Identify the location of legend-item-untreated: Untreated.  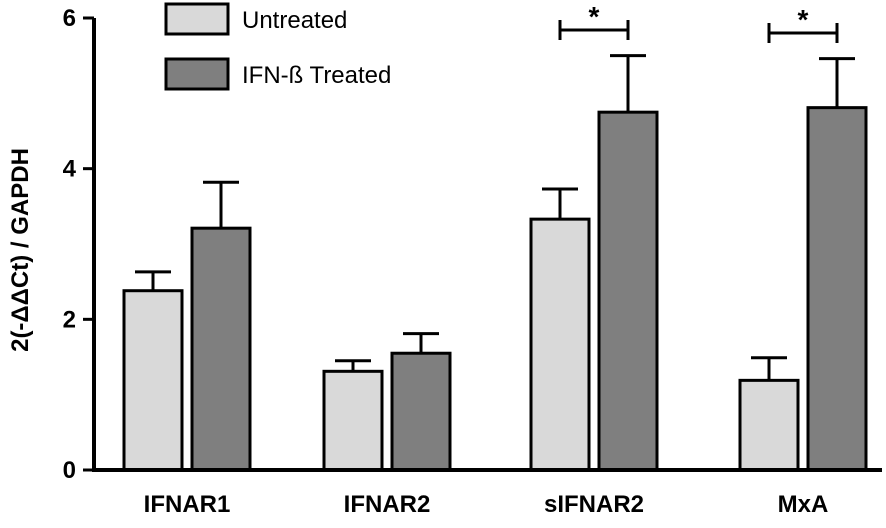
(255, 19).